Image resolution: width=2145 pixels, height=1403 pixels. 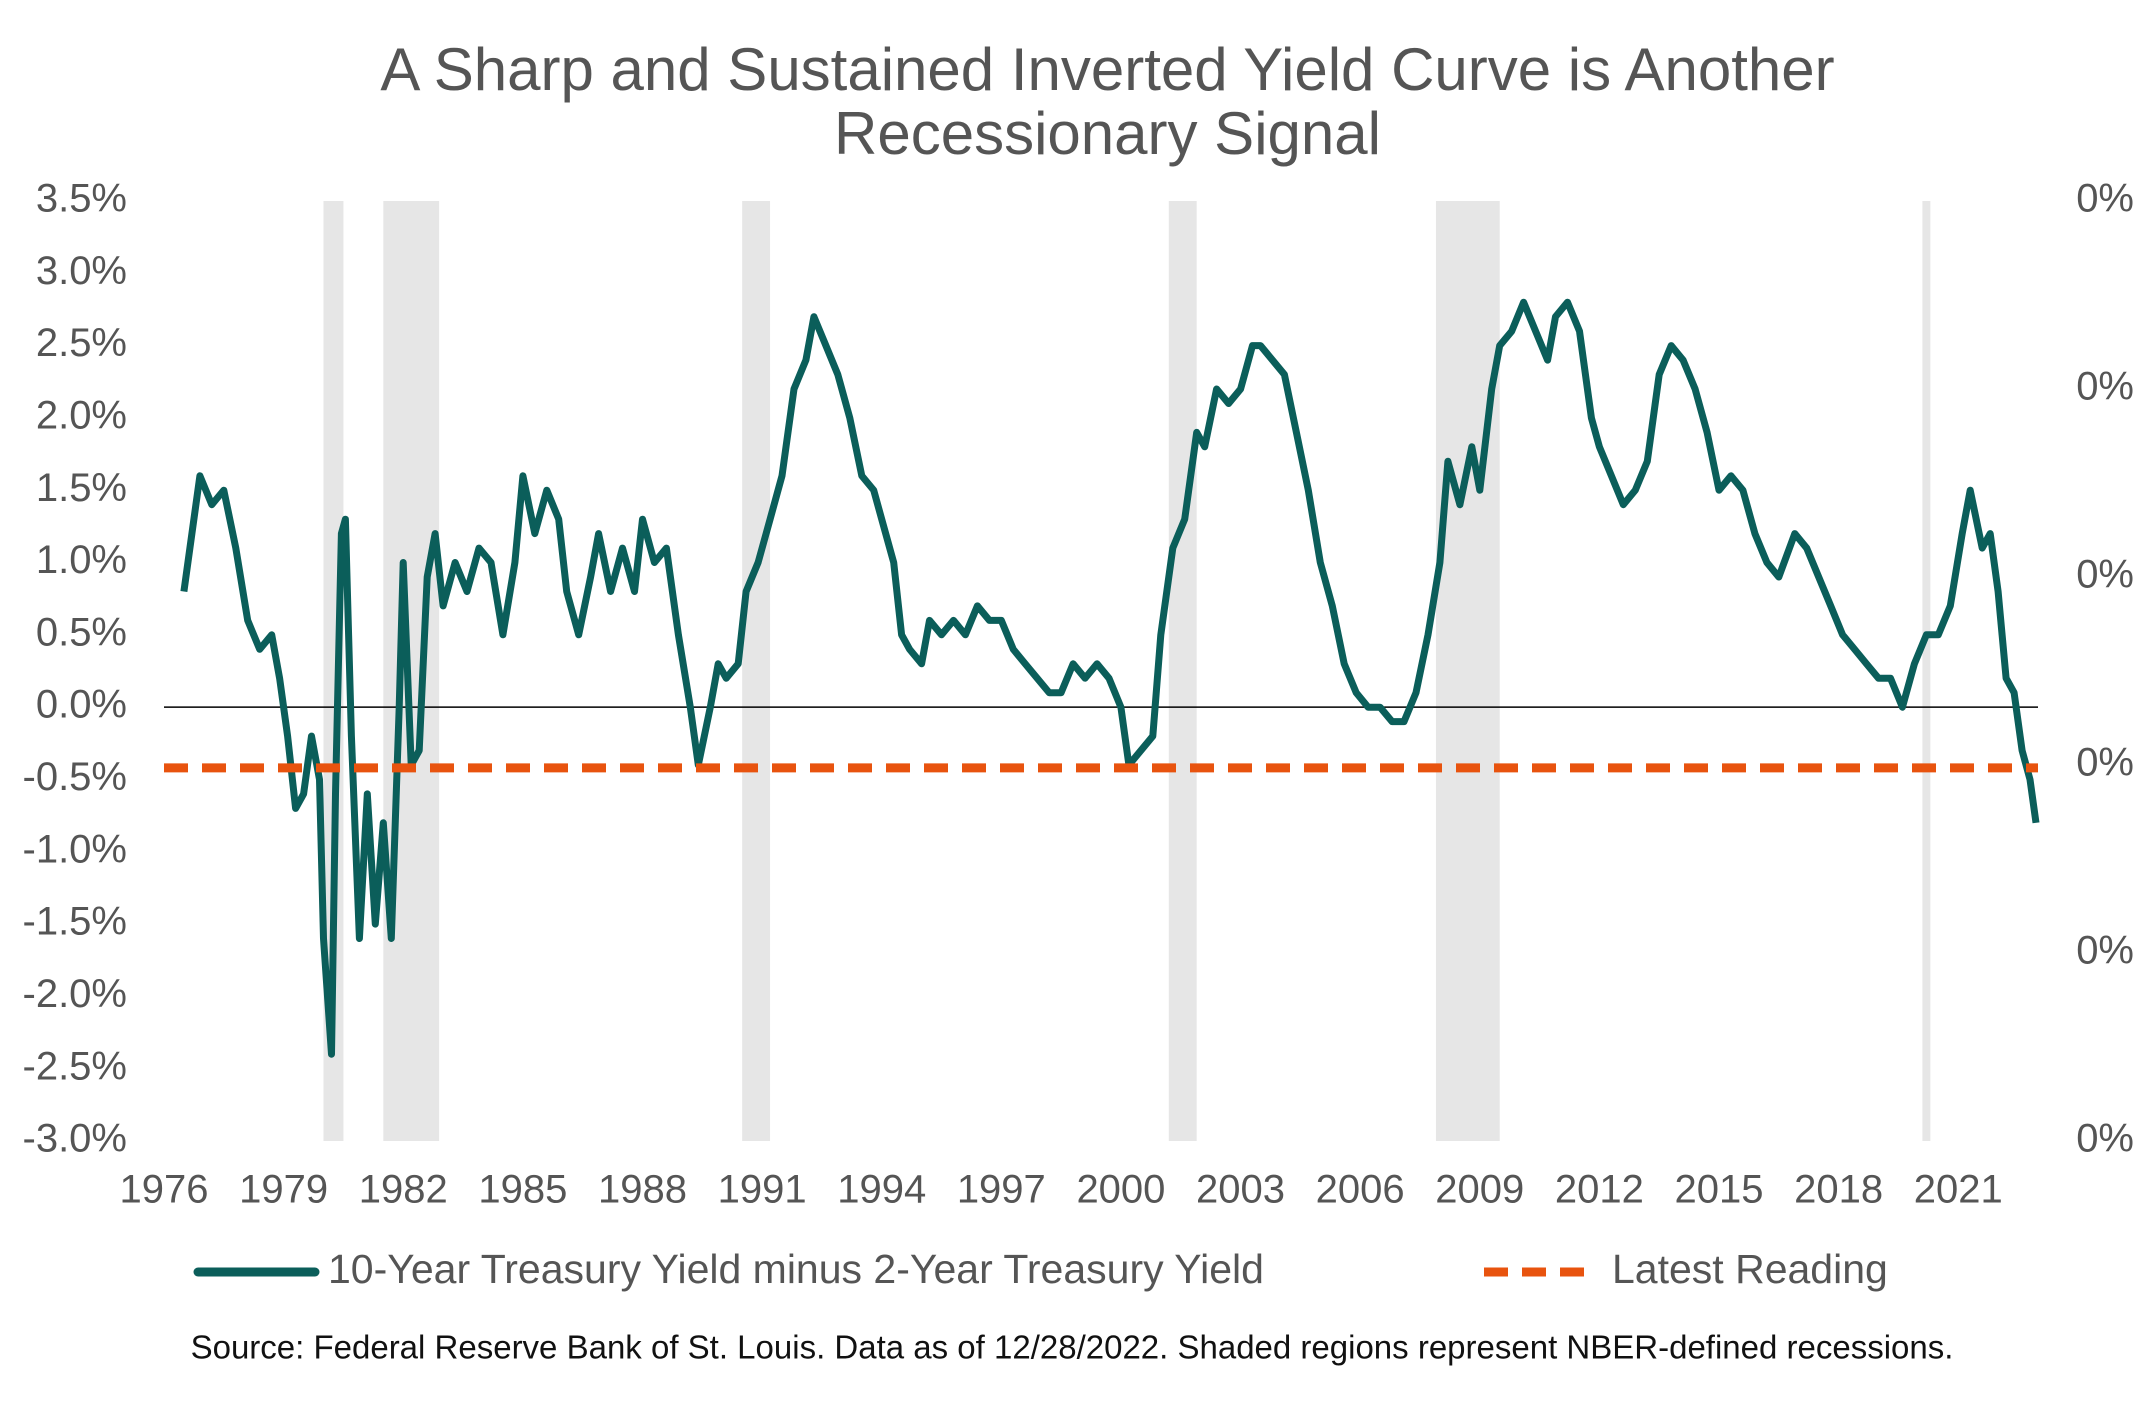 What do you see at coordinates (1001, 1190) in the screenshot?
I see `x-tick-label: 1997` at bounding box center [1001, 1190].